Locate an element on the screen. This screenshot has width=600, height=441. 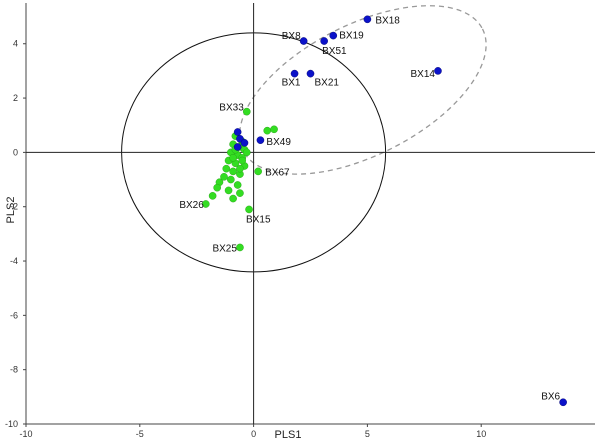
y-axis-title: PLS2 is located at coordinates (11, 210).